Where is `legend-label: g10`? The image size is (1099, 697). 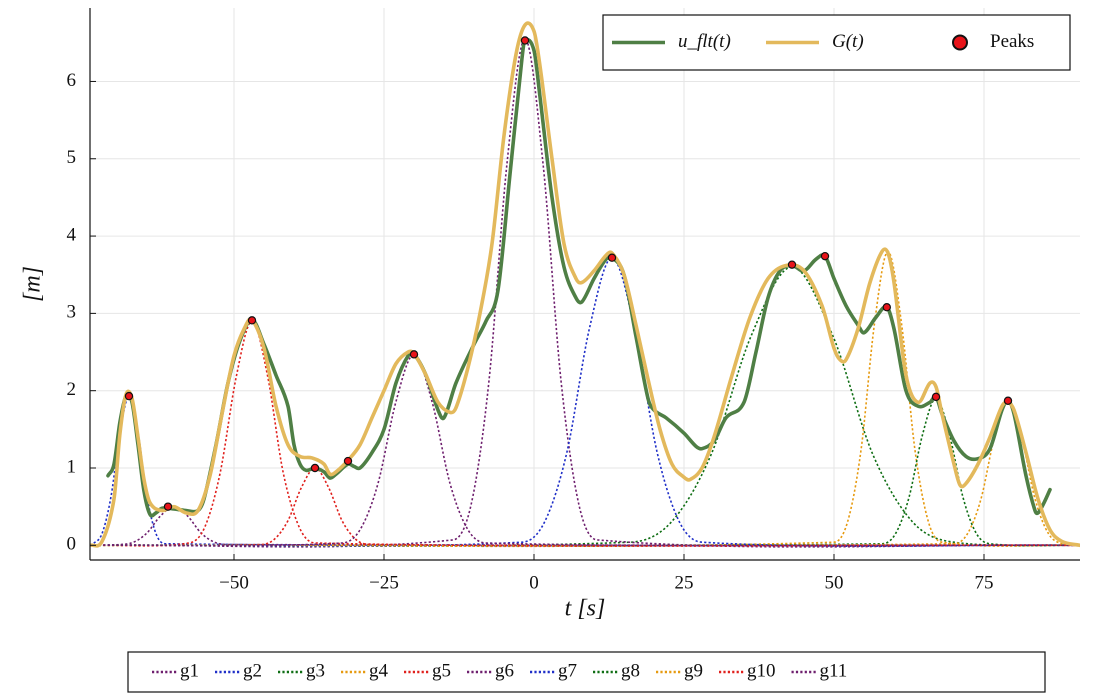 legend-label: g10 is located at coordinates (761, 670).